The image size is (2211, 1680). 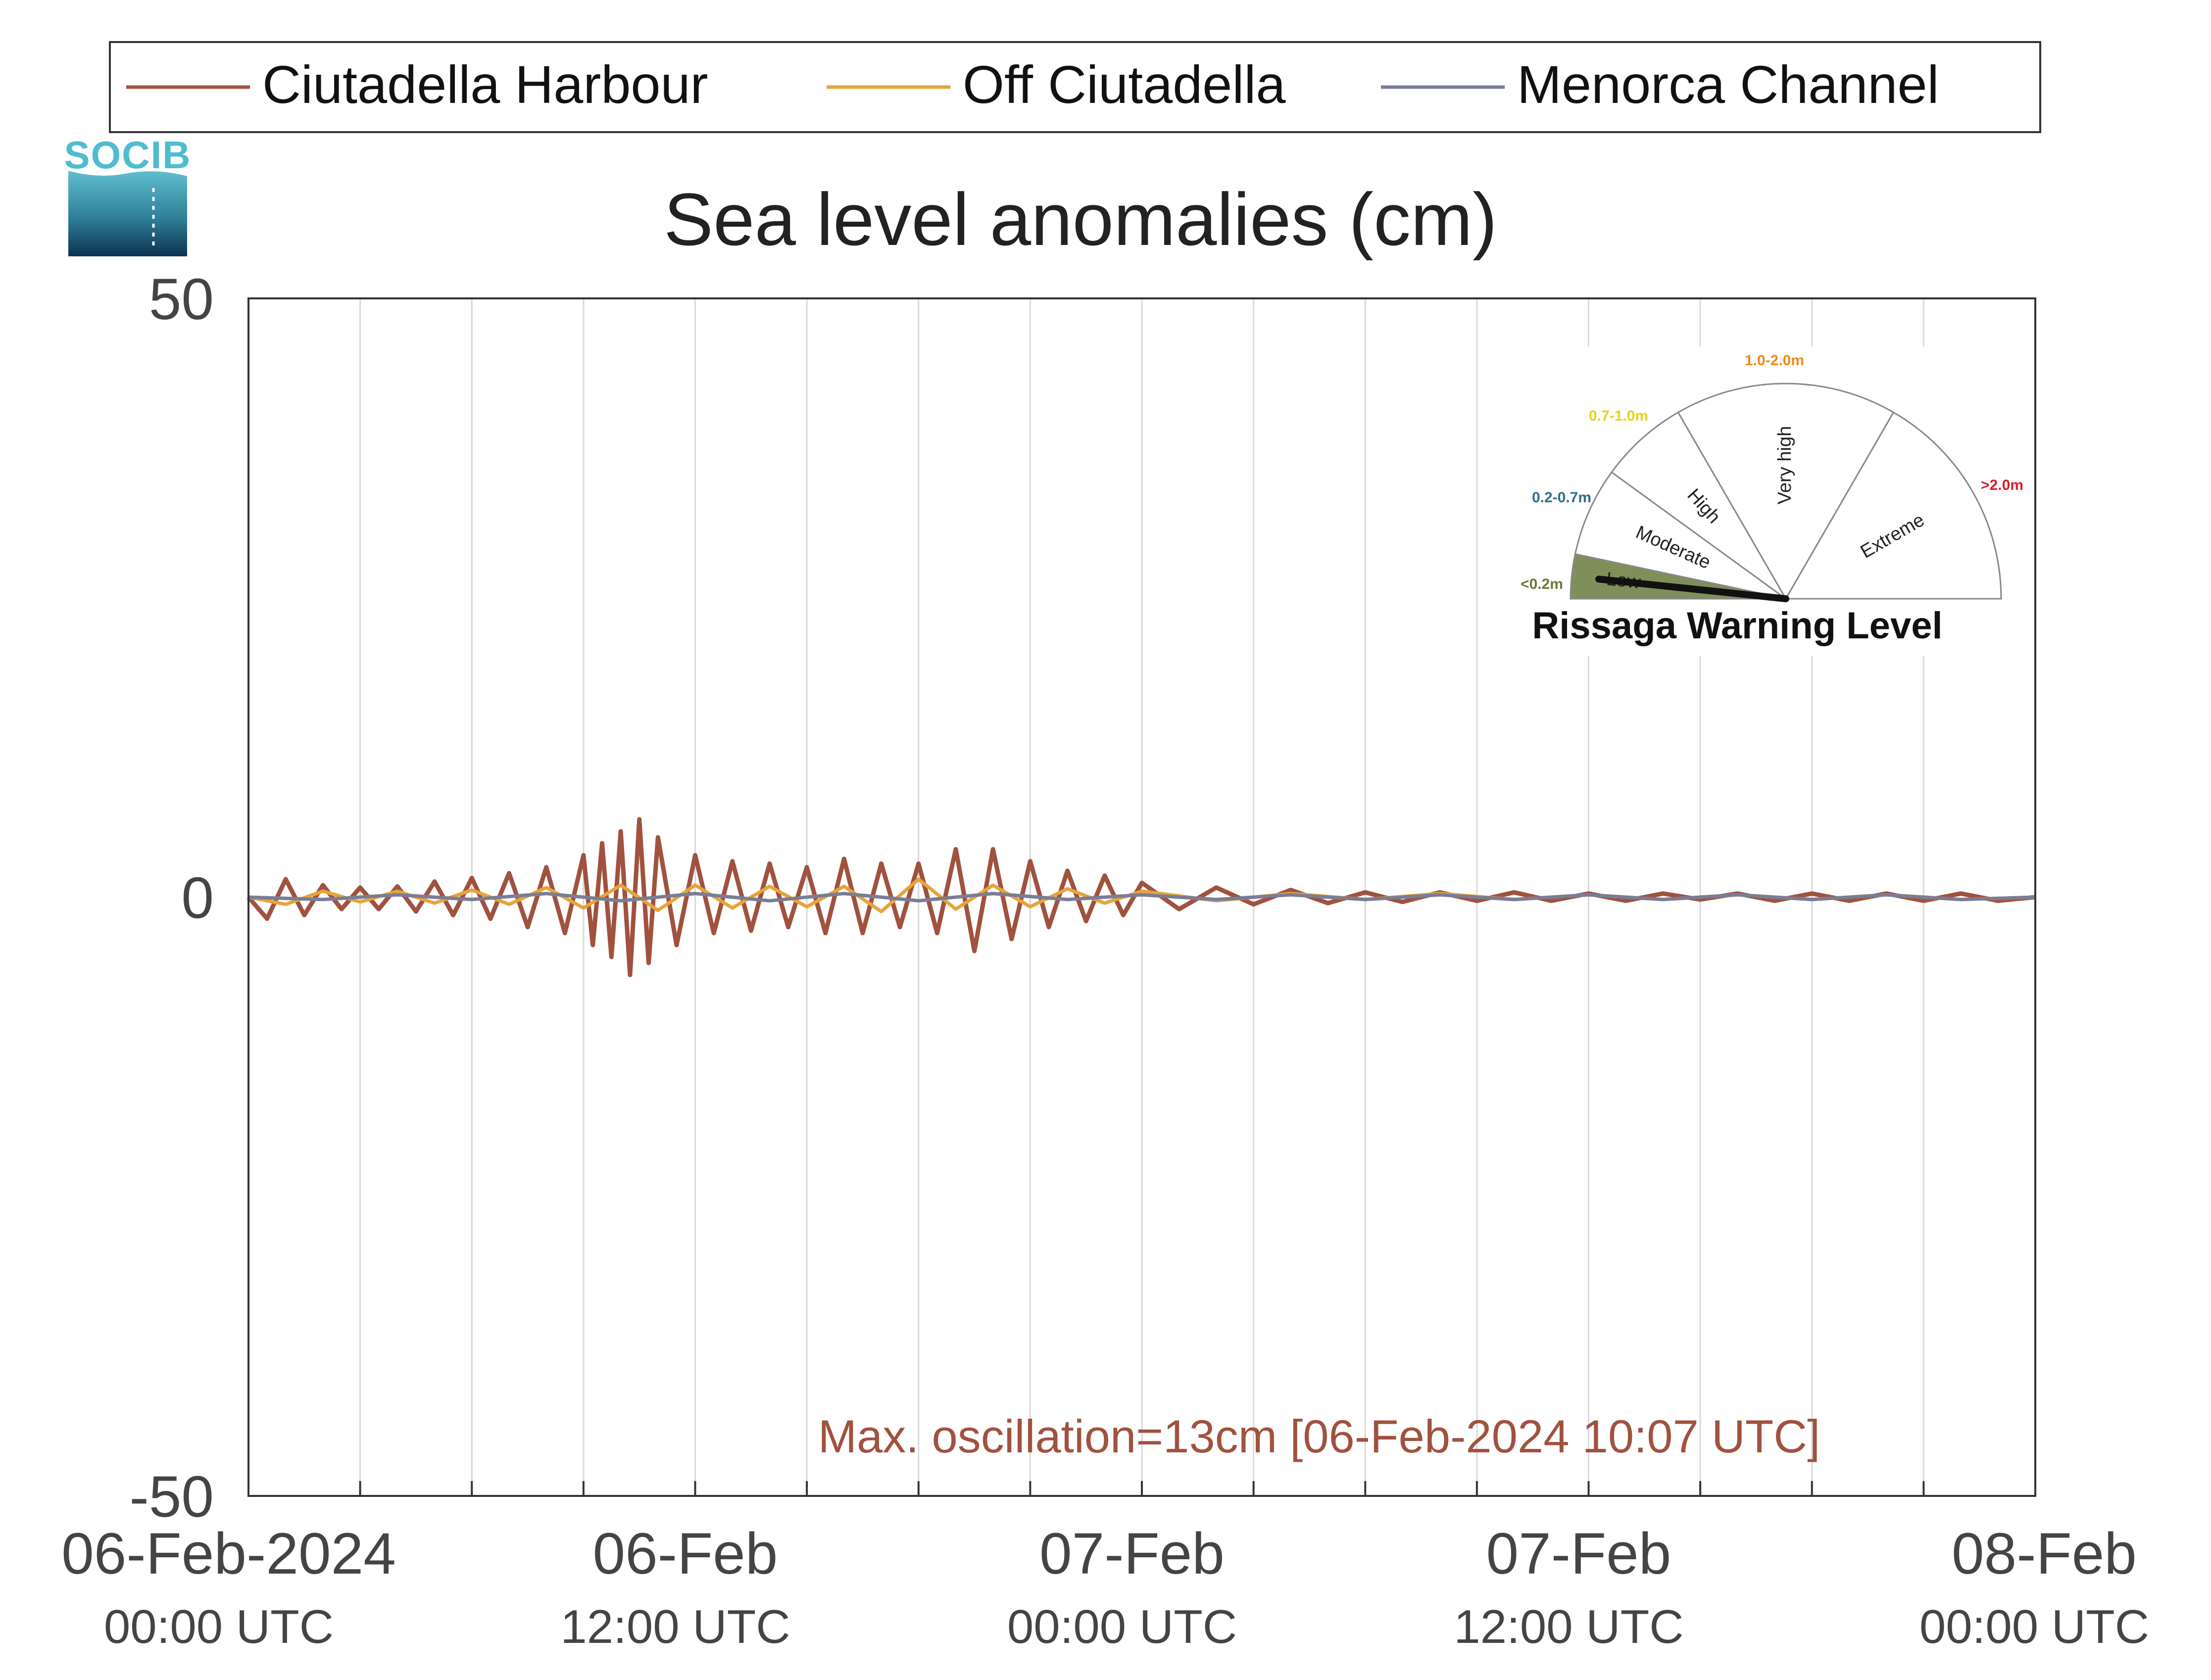 What do you see at coordinates (1784, 465) in the screenshot?
I see `gauge-sector-label: Very high` at bounding box center [1784, 465].